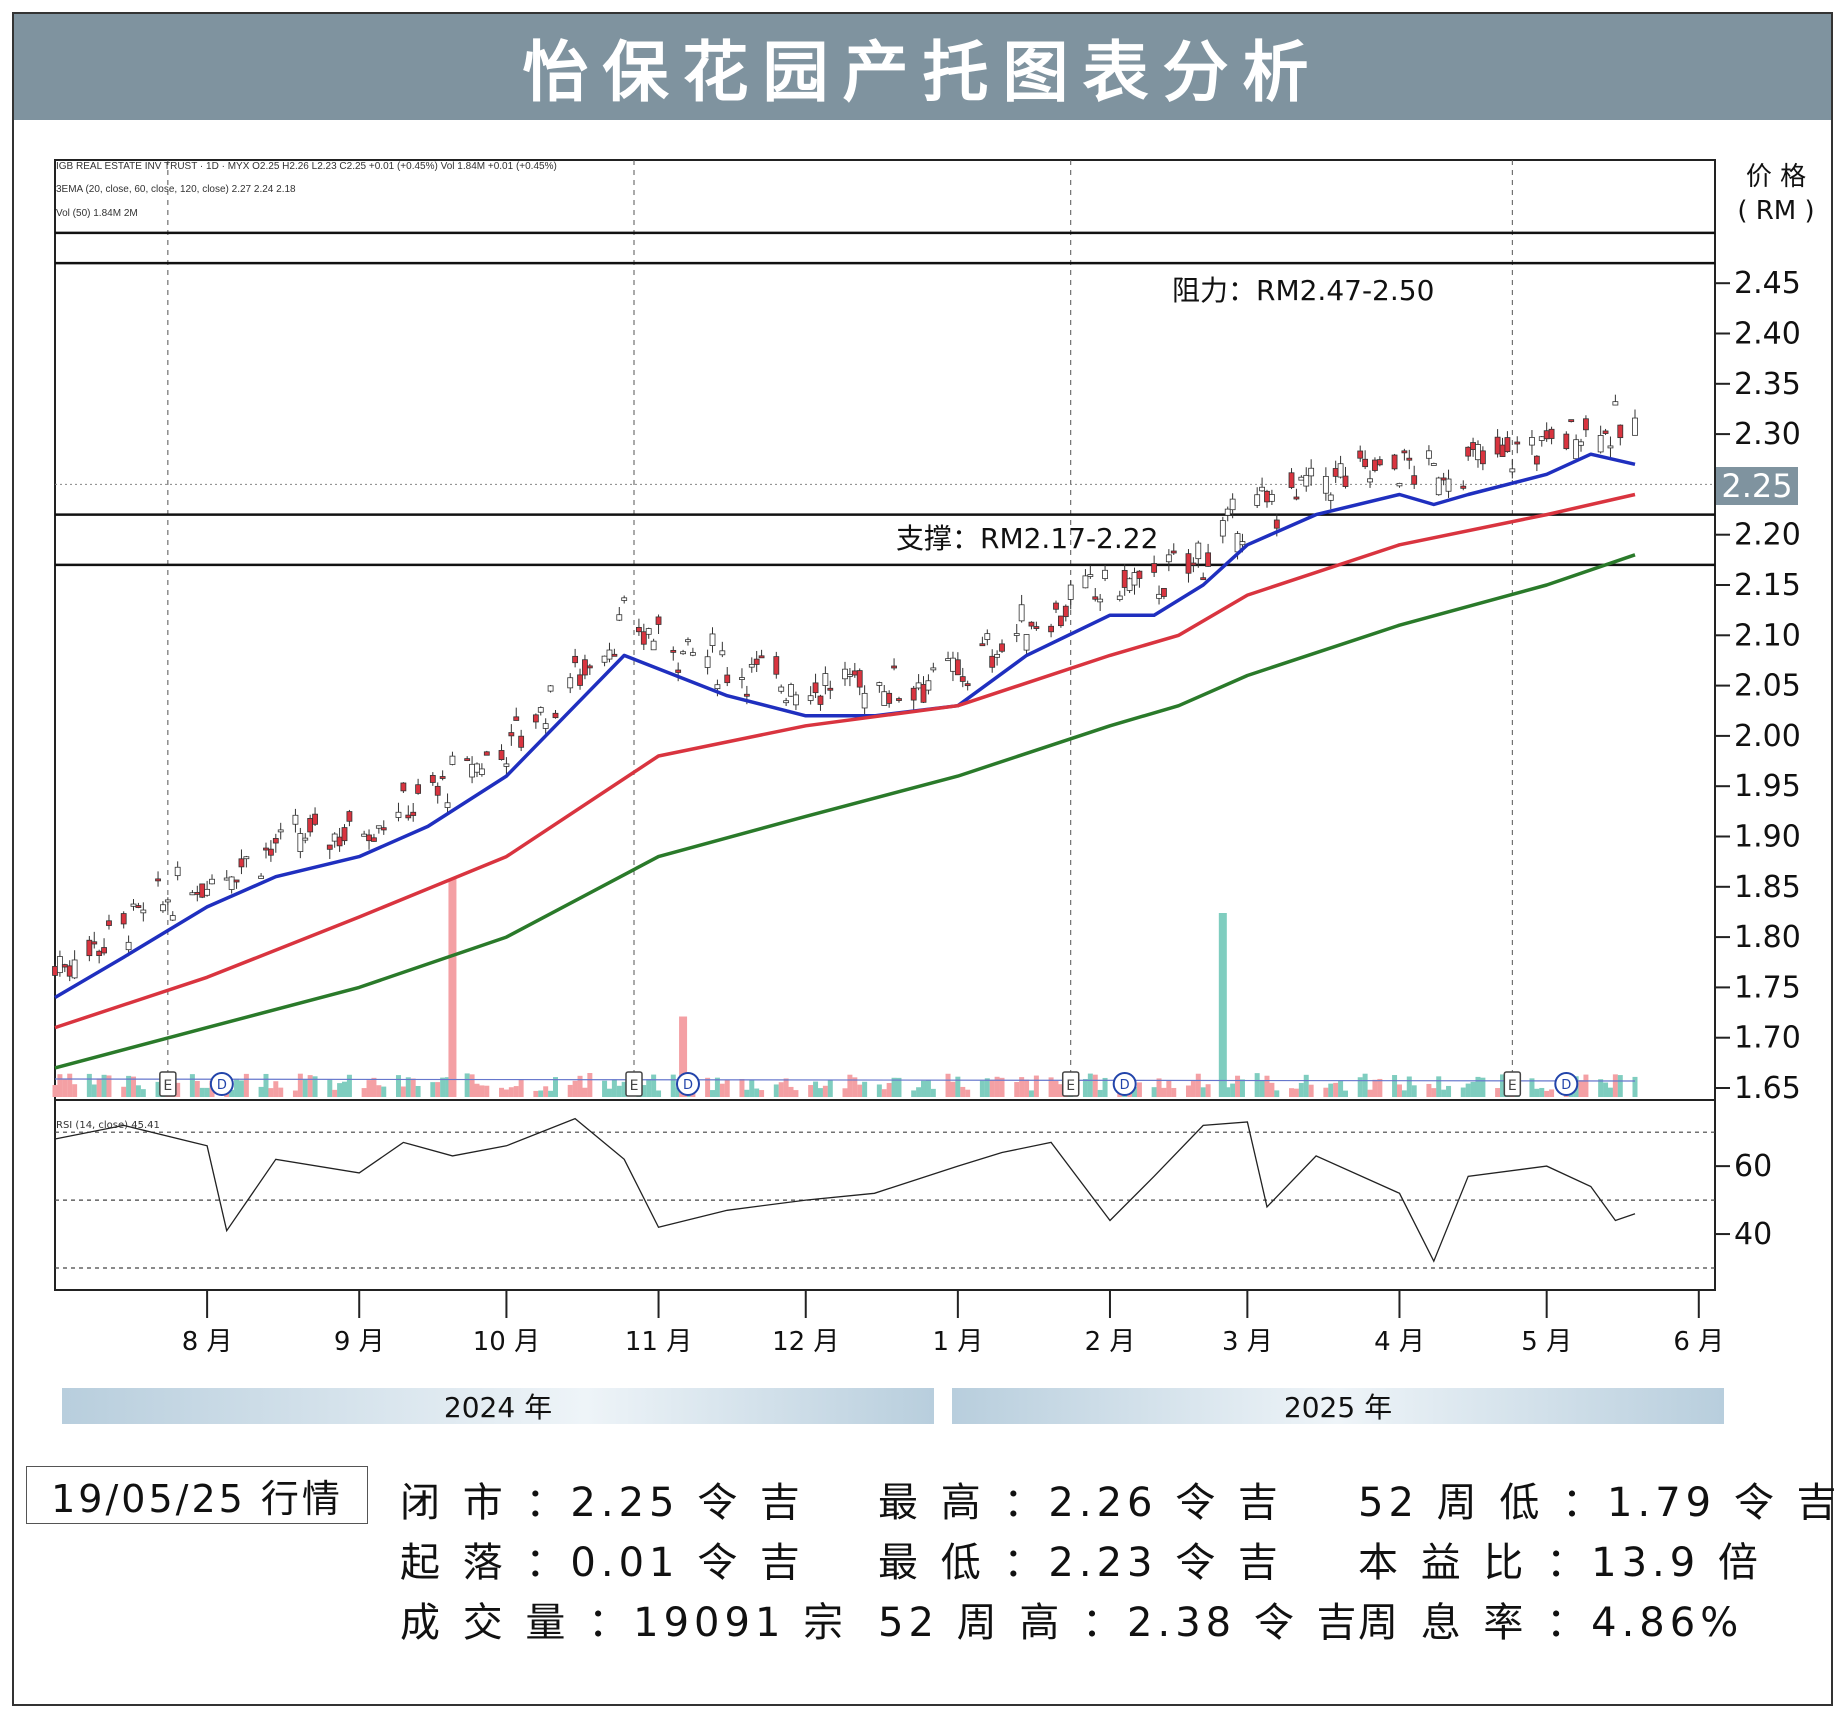  What do you see at coordinates (845, 1080) in the screenshot?
I see `volume-ma-line` at bounding box center [845, 1080].